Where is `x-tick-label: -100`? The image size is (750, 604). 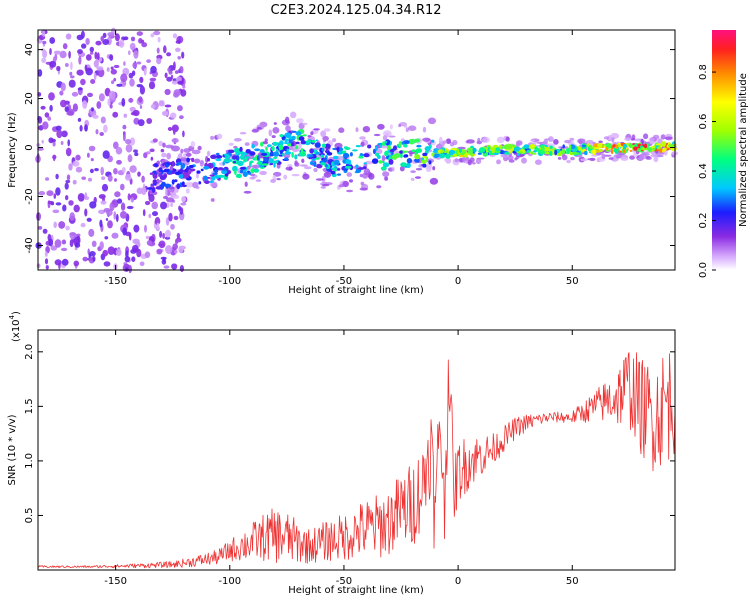
x-tick-label: -100 is located at coordinates (229, 581).